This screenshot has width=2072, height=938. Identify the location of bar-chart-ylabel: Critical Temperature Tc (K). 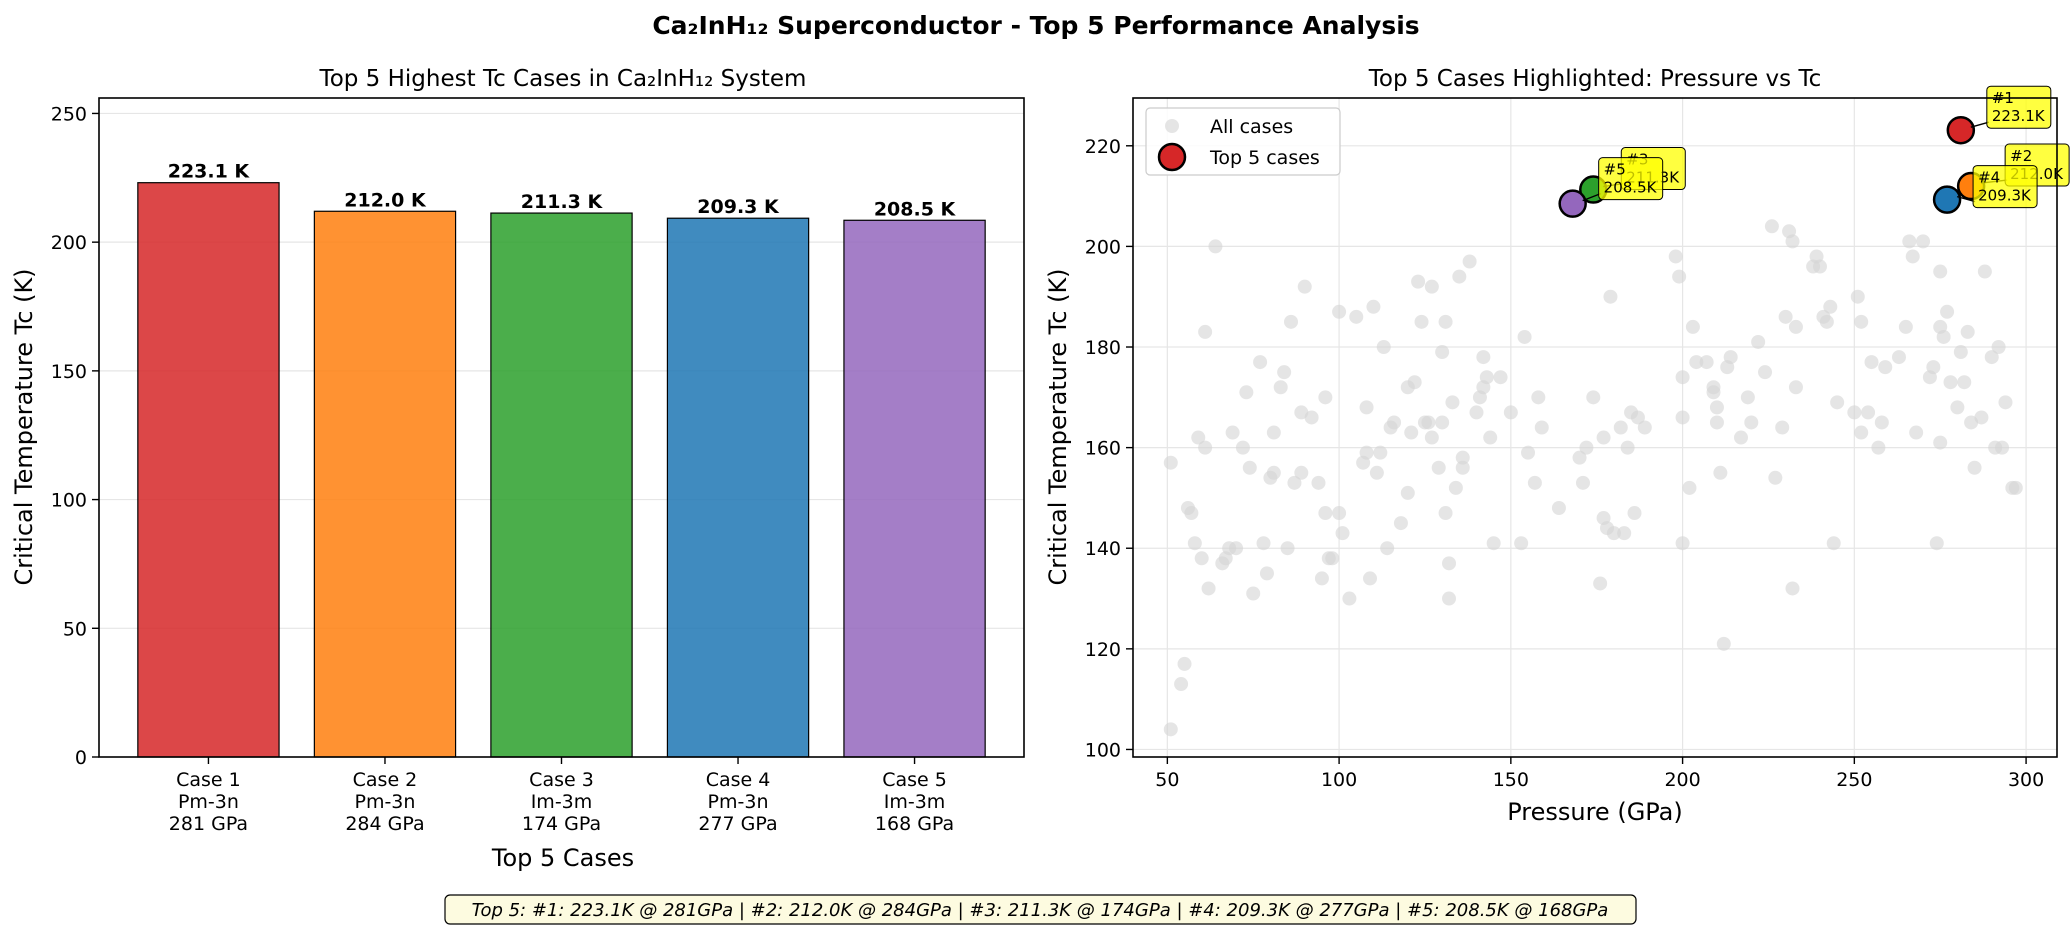
(24, 426).